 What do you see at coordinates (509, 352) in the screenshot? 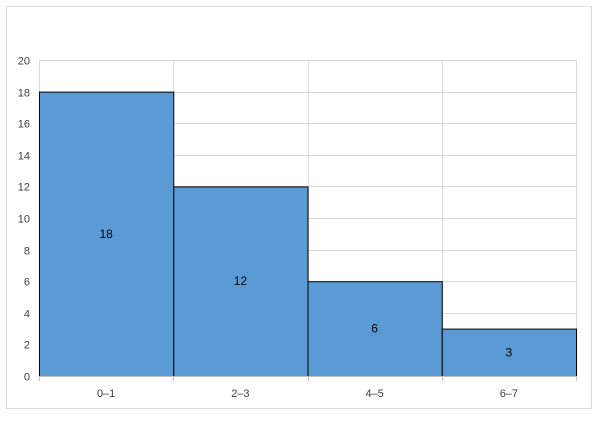
I see `bar-value-label: 3` at bounding box center [509, 352].